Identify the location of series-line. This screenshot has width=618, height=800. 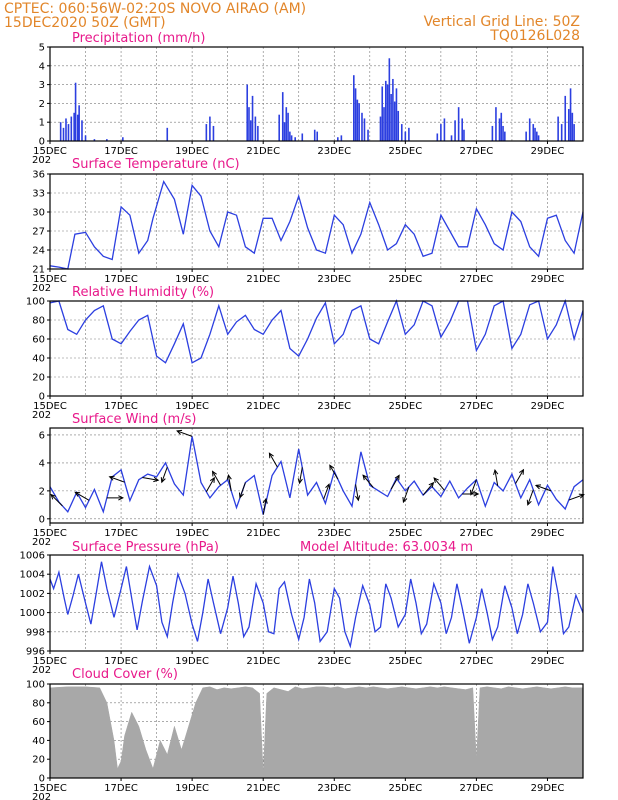
(316, 475).